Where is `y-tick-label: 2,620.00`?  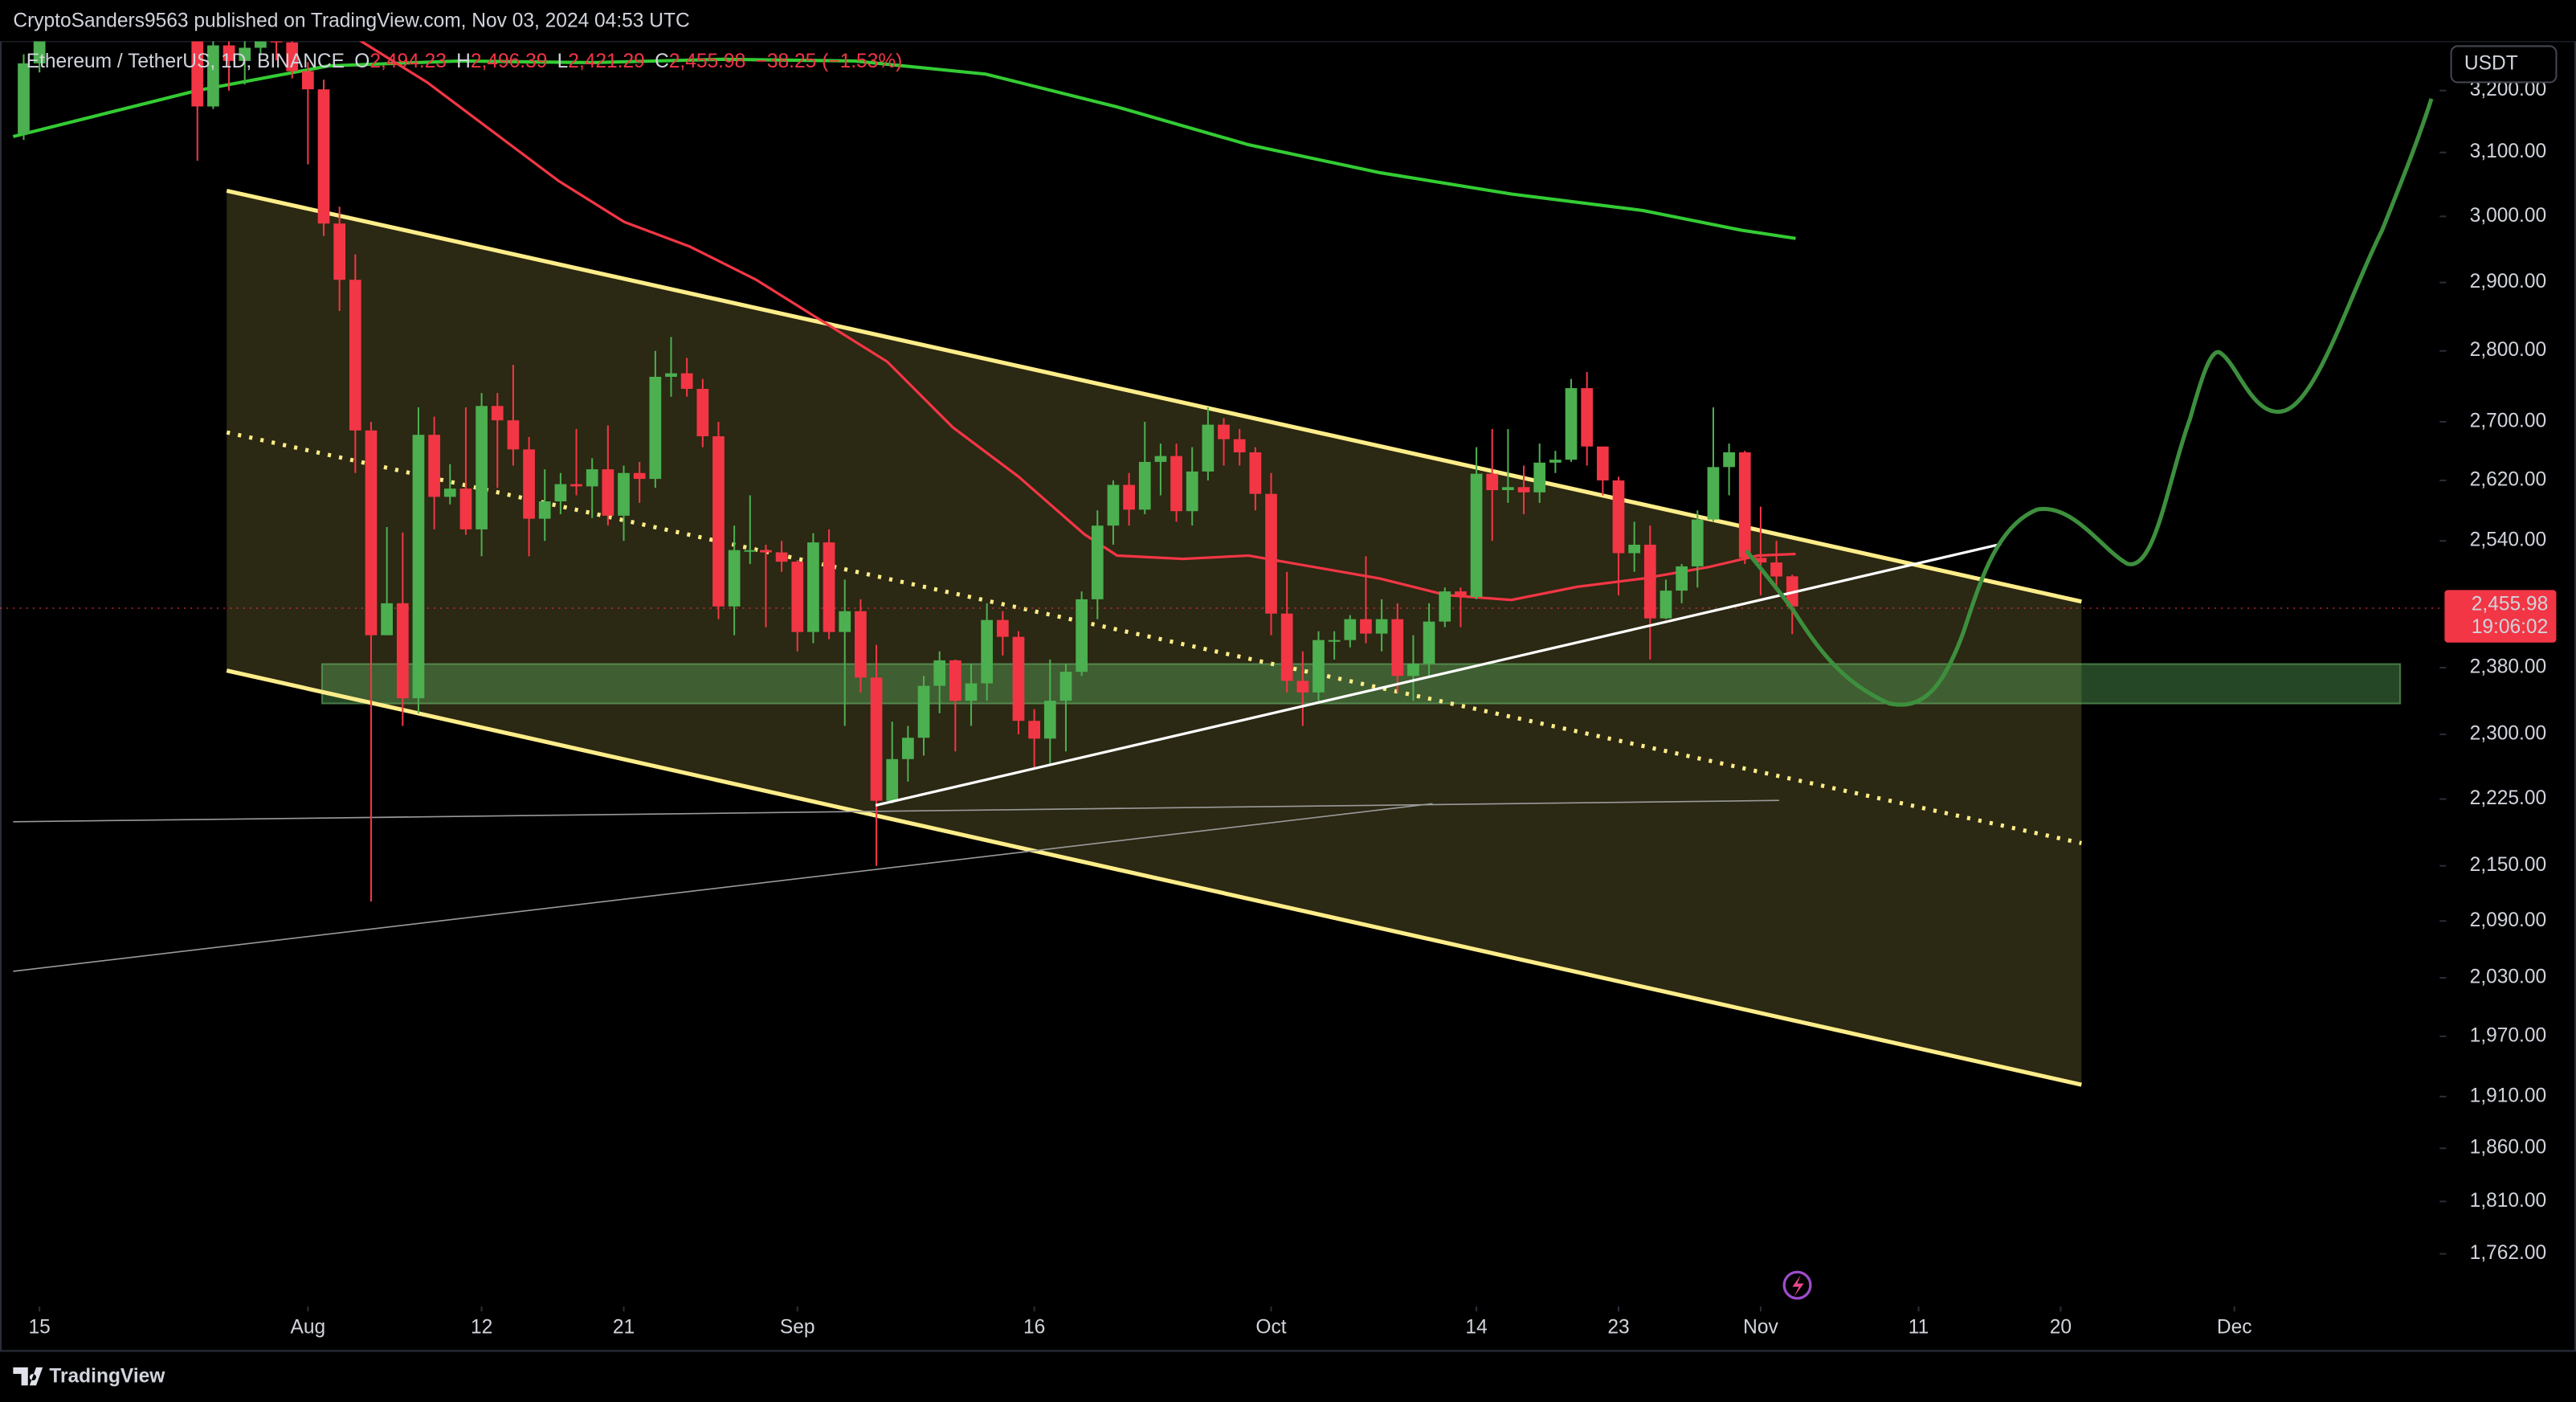 y-tick-label: 2,620.00 is located at coordinates (2508, 479).